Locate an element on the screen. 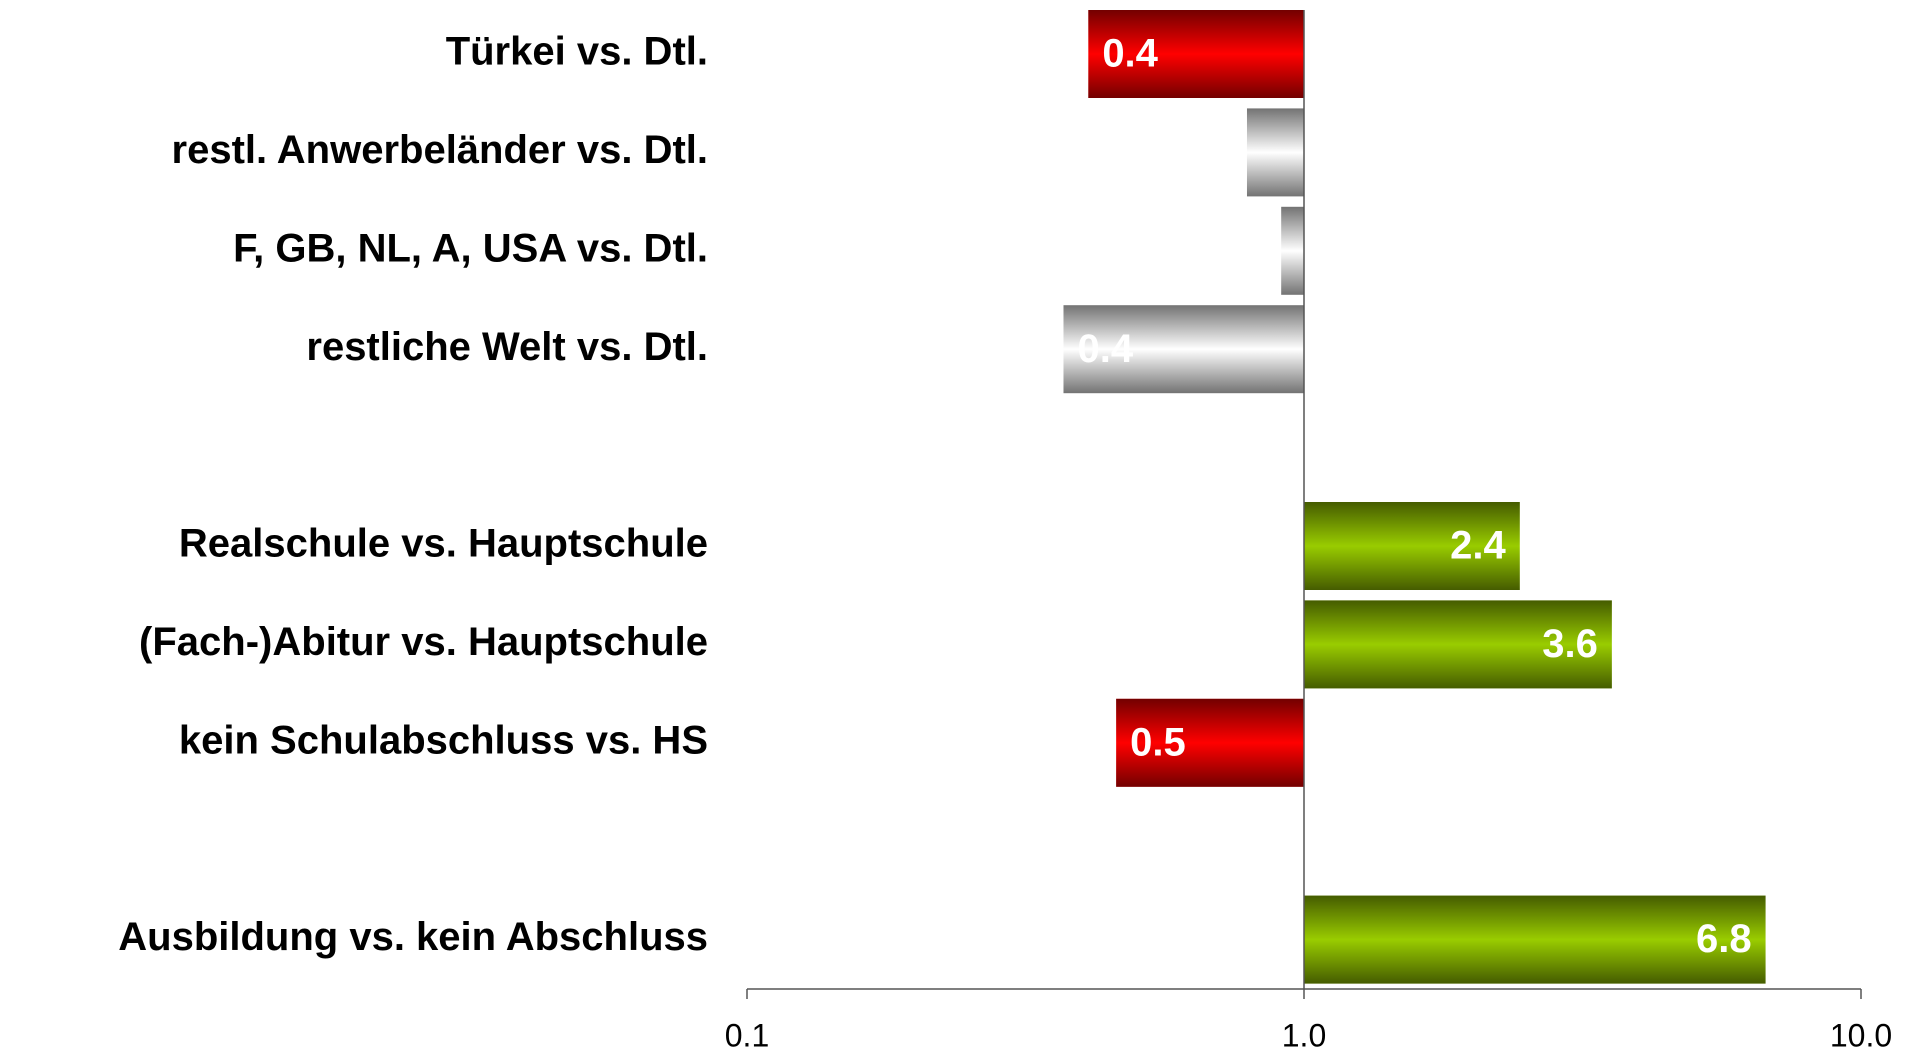 The width and height of the screenshot is (1910, 1055). category-label: restliche Welt vs. Dtl. is located at coordinates (507, 347).